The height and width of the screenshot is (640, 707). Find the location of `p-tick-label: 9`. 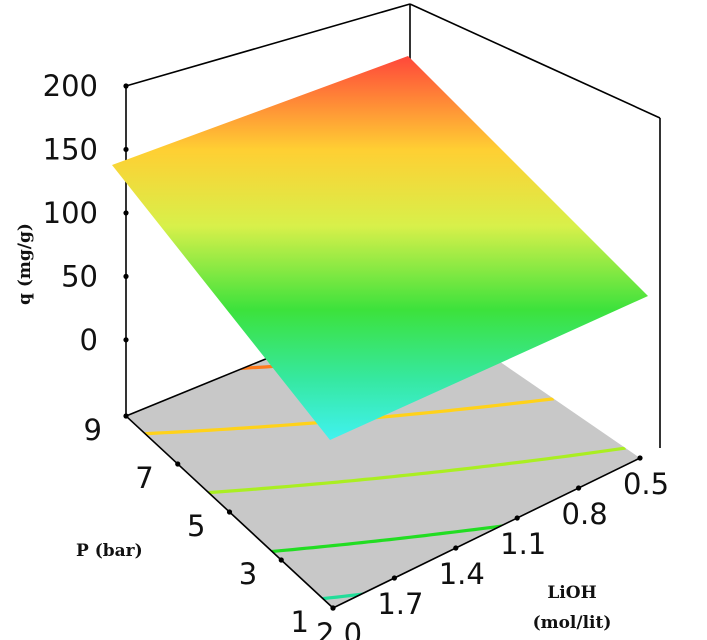

p-tick-label: 9 is located at coordinates (93, 430).